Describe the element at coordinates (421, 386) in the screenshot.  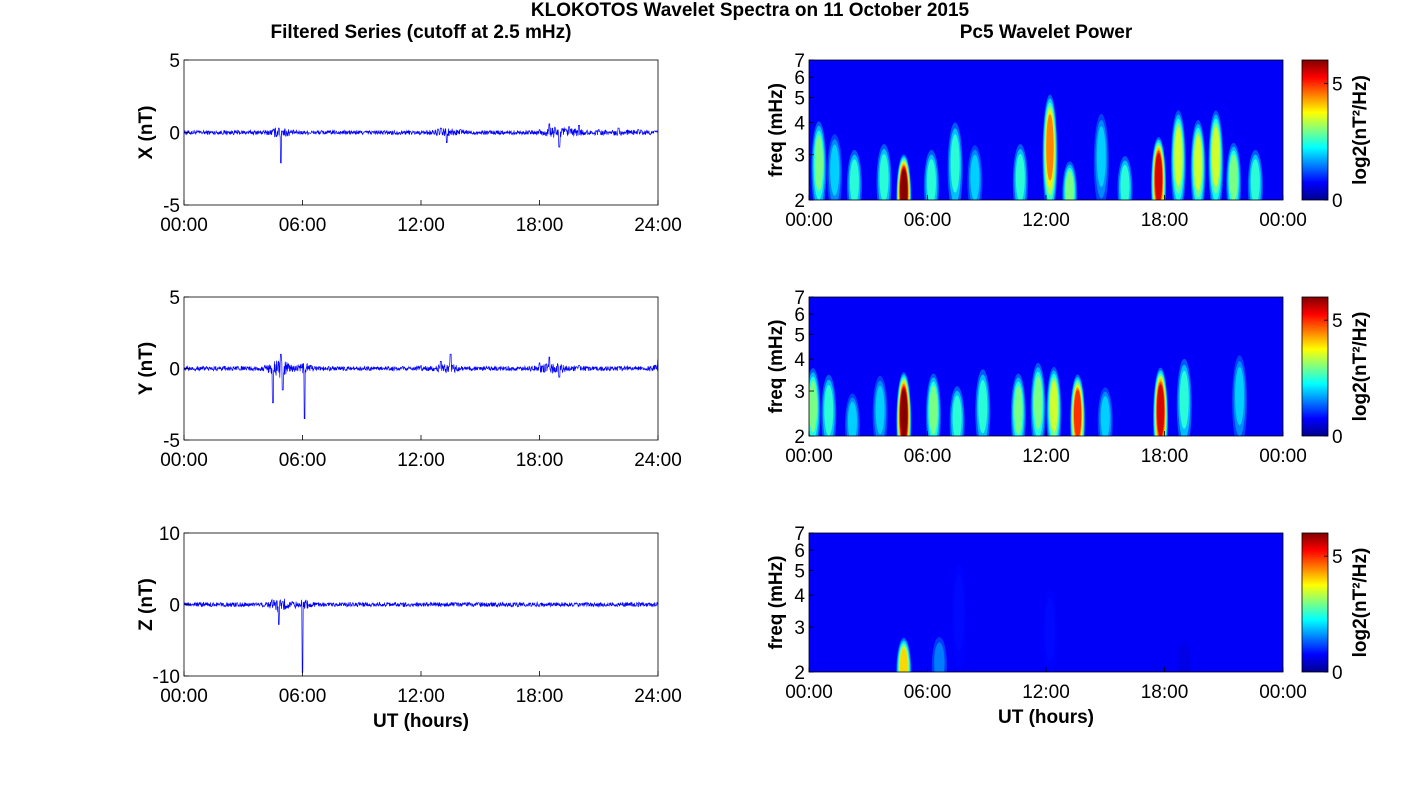
I see `series-line-y` at that location.